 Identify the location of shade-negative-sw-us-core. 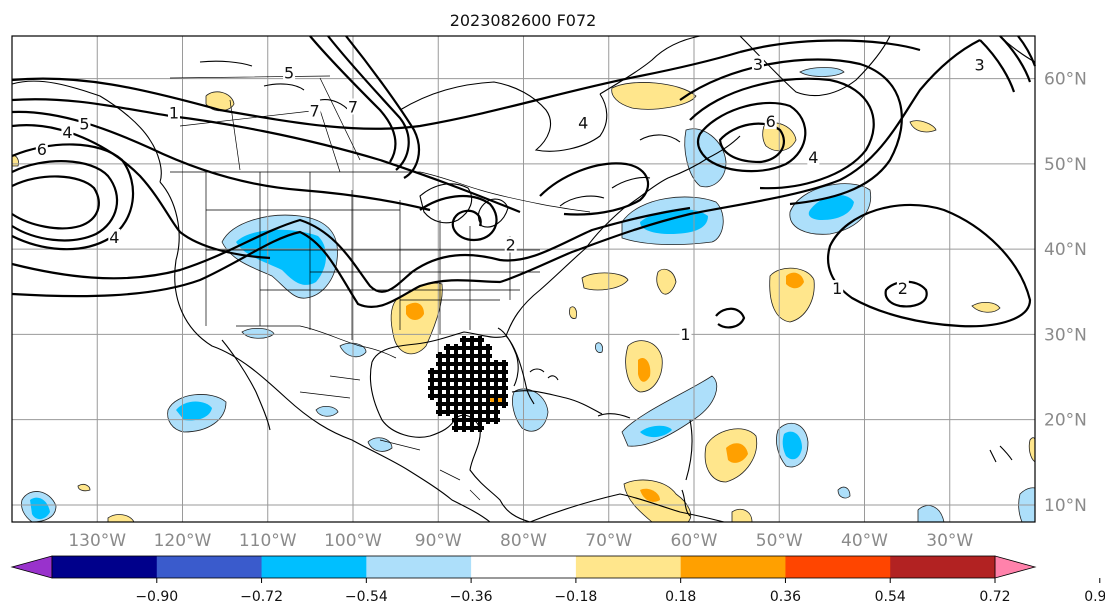
(281, 257).